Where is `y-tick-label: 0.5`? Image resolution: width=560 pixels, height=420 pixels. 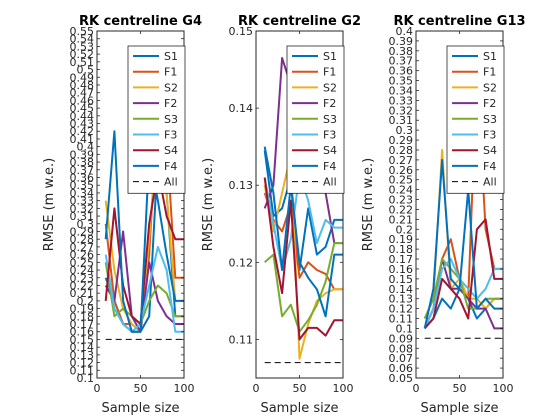 y-tick-label: 0.5 is located at coordinates (86, 70).